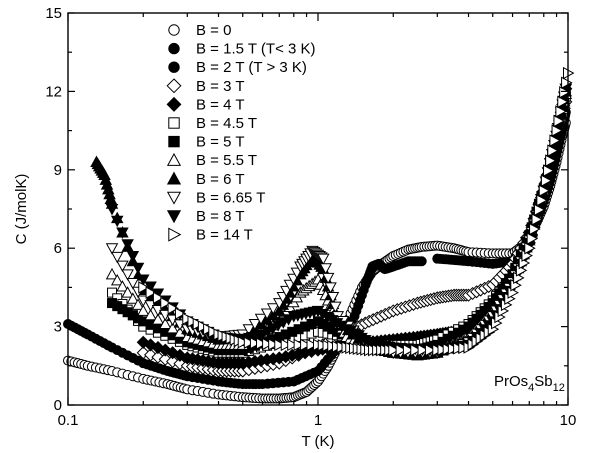 The width and height of the screenshot is (590, 453). What do you see at coordinates (226, 123) in the screenshot?
I see `legend-label: B = 4.5 T` at bounding box center [226, 123].